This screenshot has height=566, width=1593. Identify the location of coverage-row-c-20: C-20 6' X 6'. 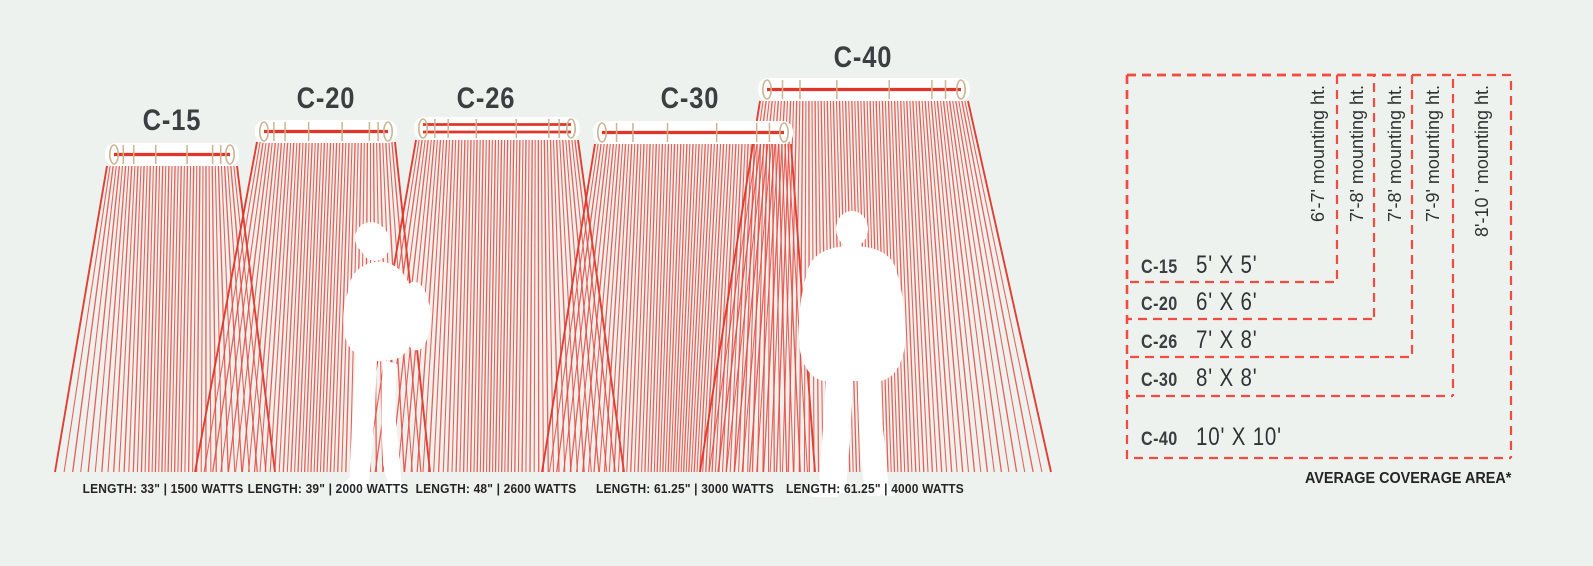
(1206, 302).